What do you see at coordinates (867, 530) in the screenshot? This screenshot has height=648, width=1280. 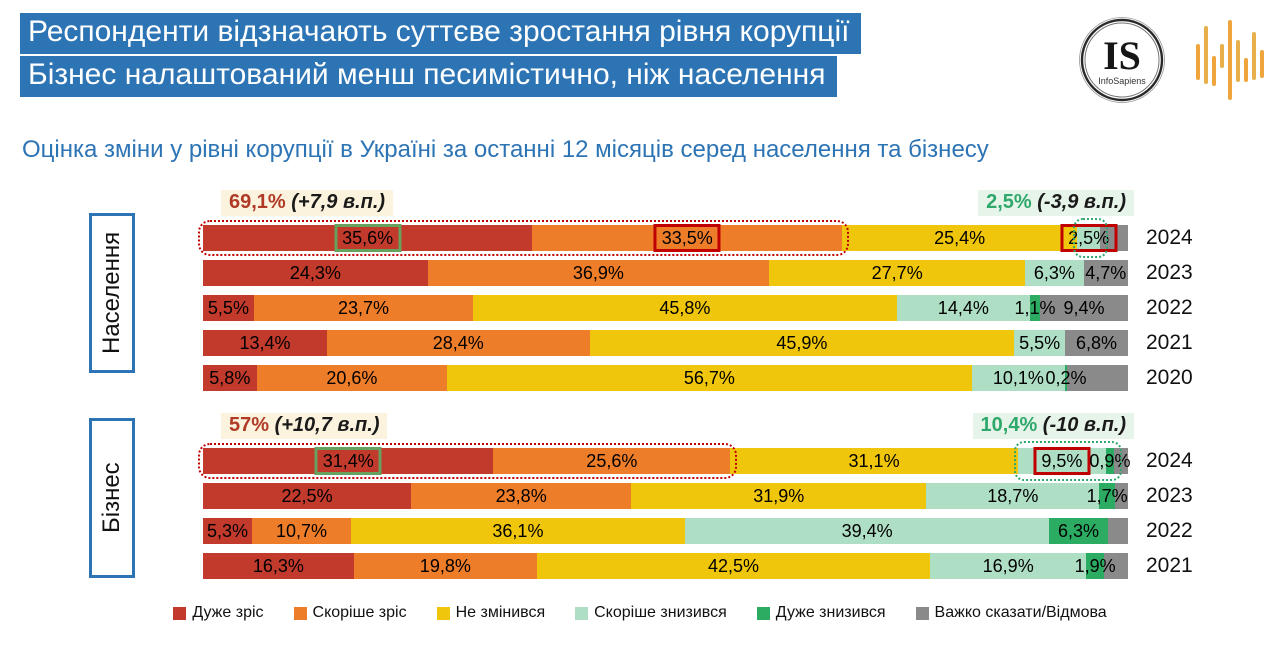 I see `segment-label: 39,4%` at bounding box center [867, 530].